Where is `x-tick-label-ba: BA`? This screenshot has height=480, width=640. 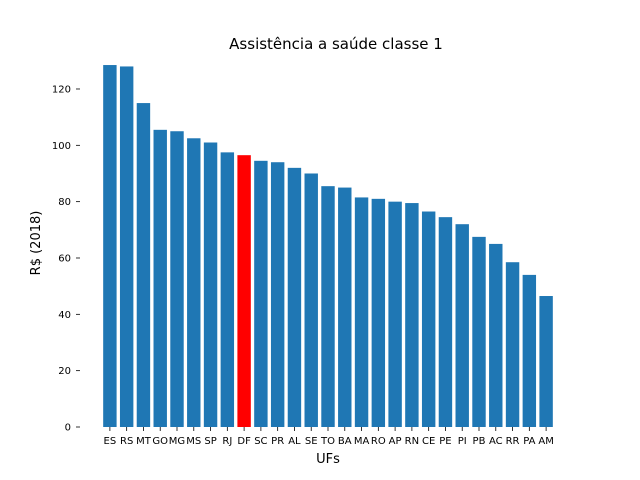 x-tick-label-ba: BA is located at coordinates (345, 441).